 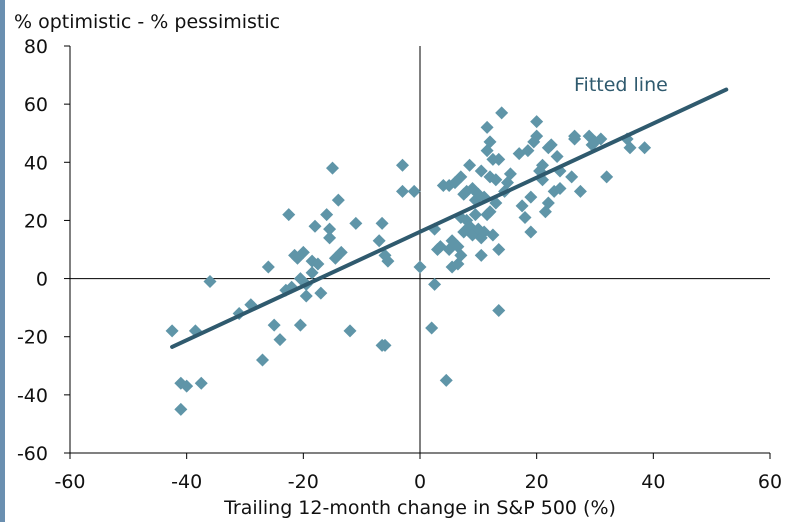 What do you see at coordinates (537, 482) in the screenshot?
I see `x-tick-label: 20` at bounding box center [537, 482].